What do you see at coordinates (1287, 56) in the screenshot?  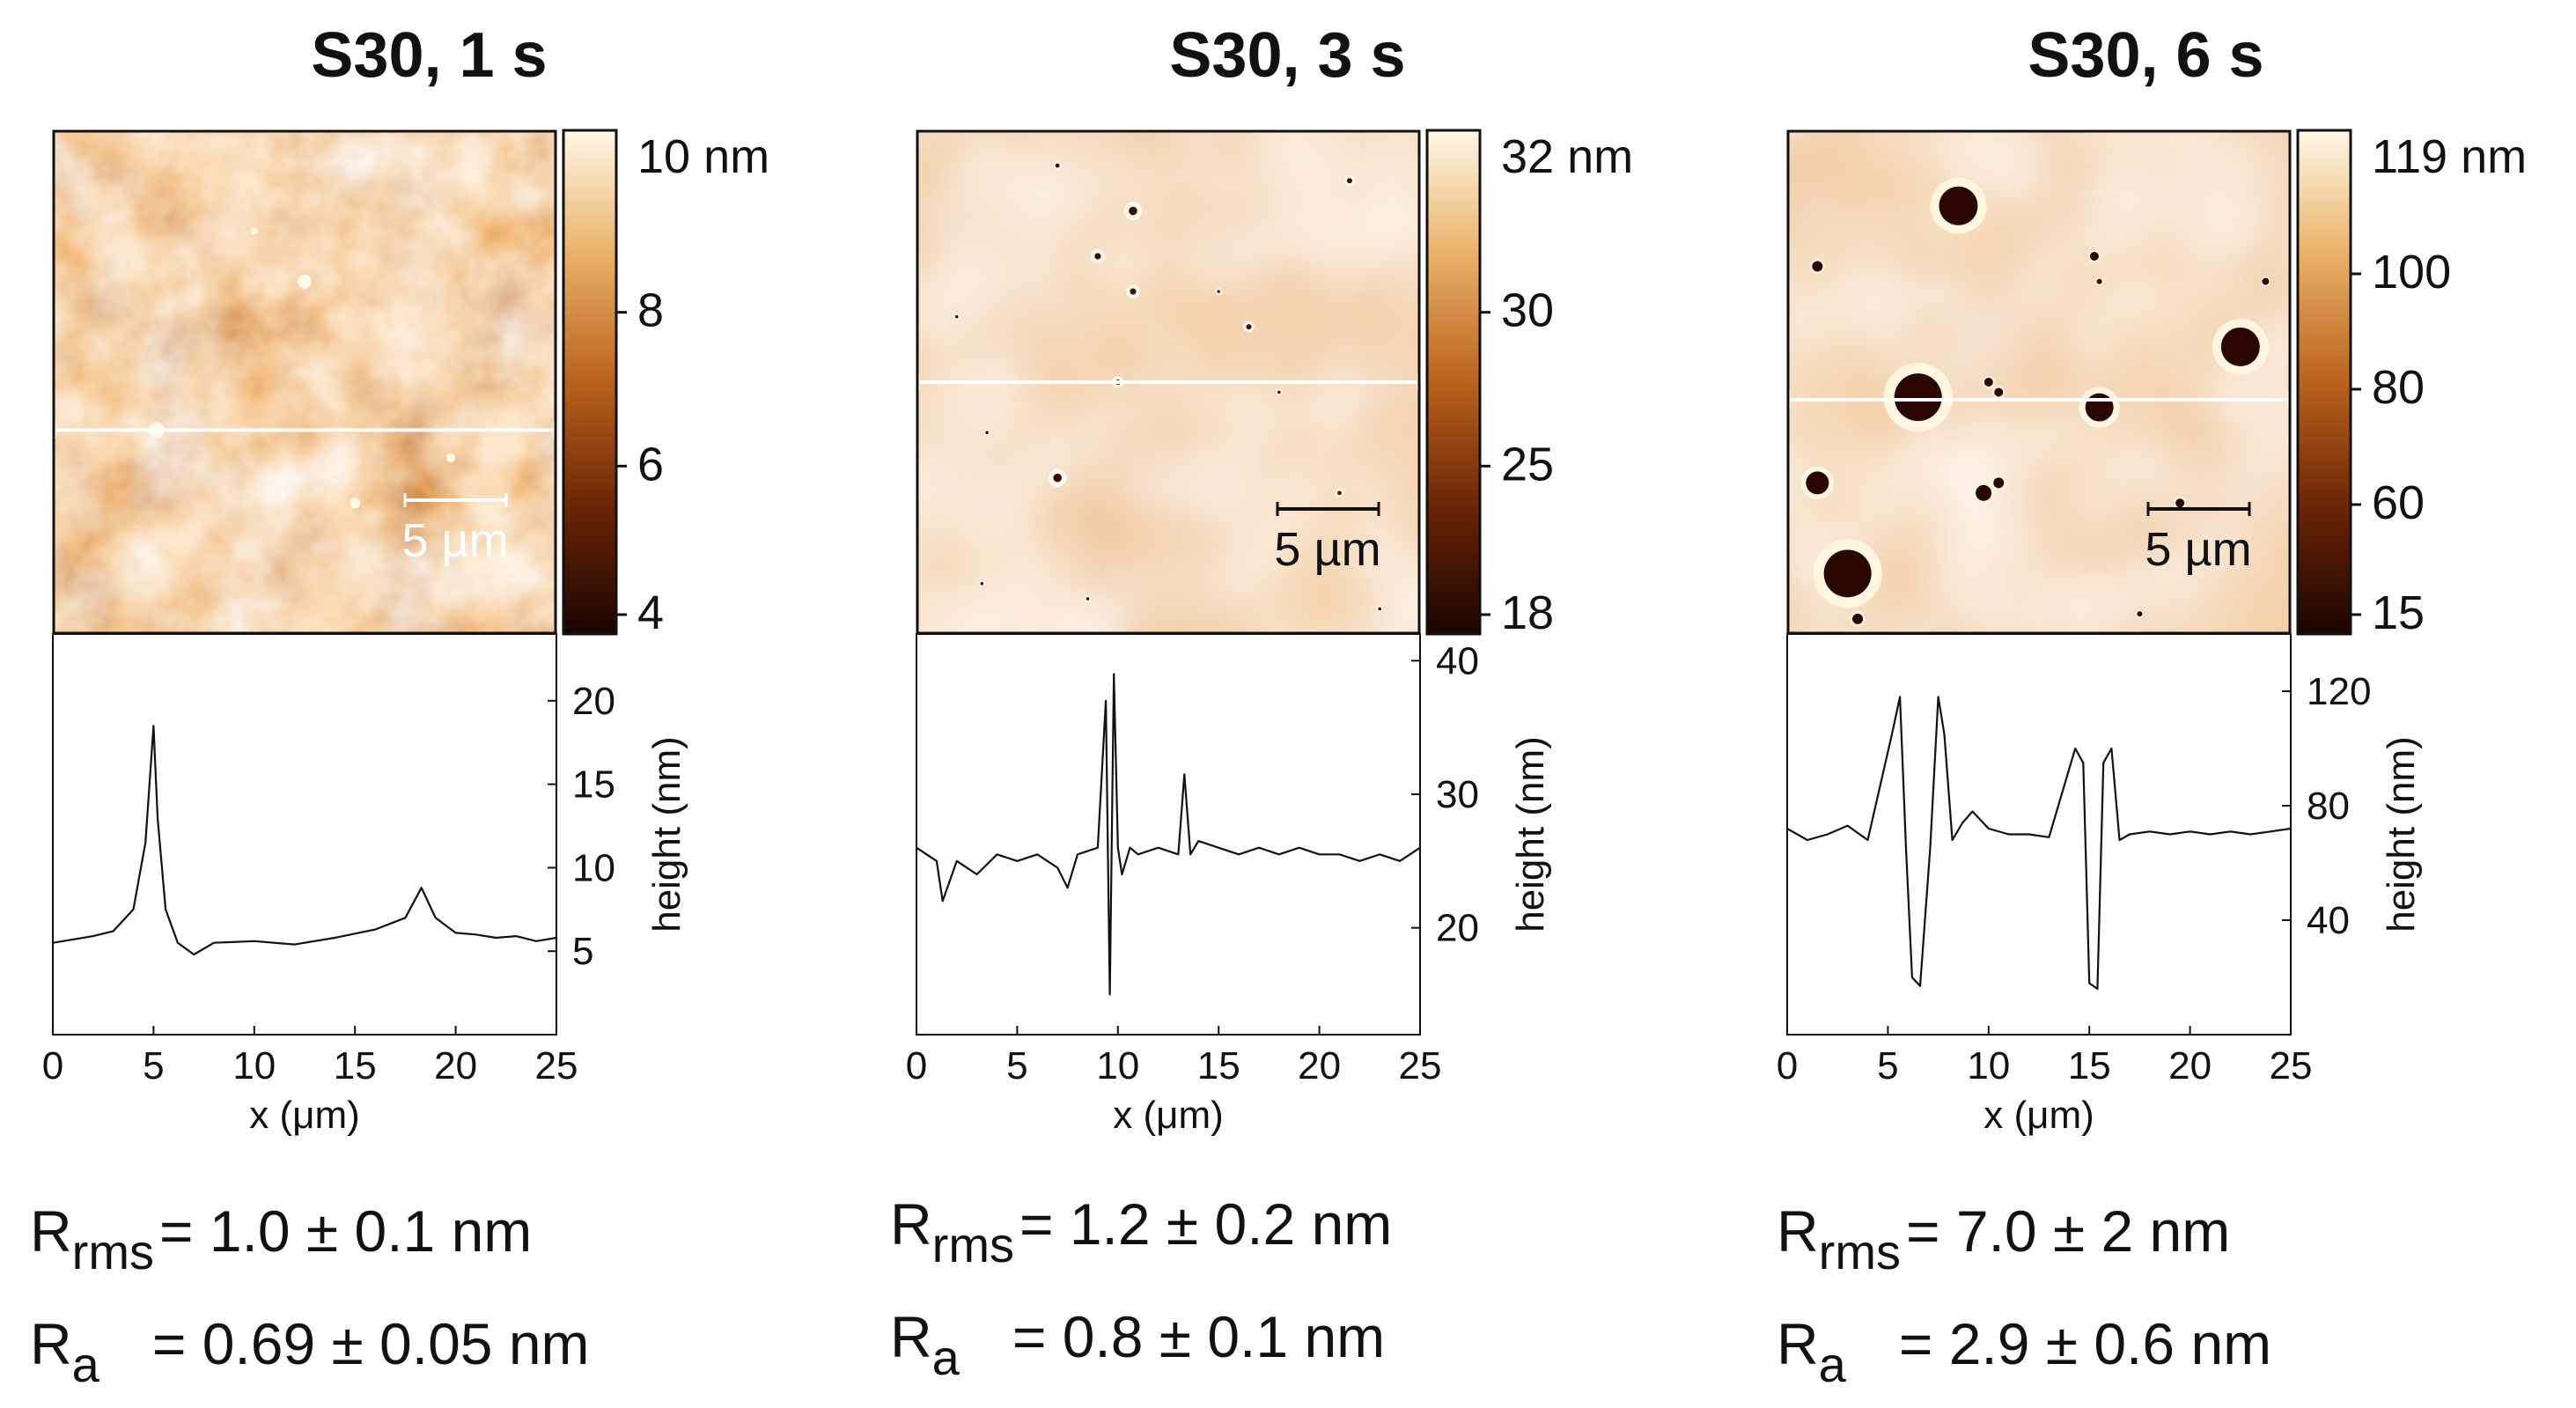 I see `panel-title: S30, 3 s` at bounding box center [1287, 56].